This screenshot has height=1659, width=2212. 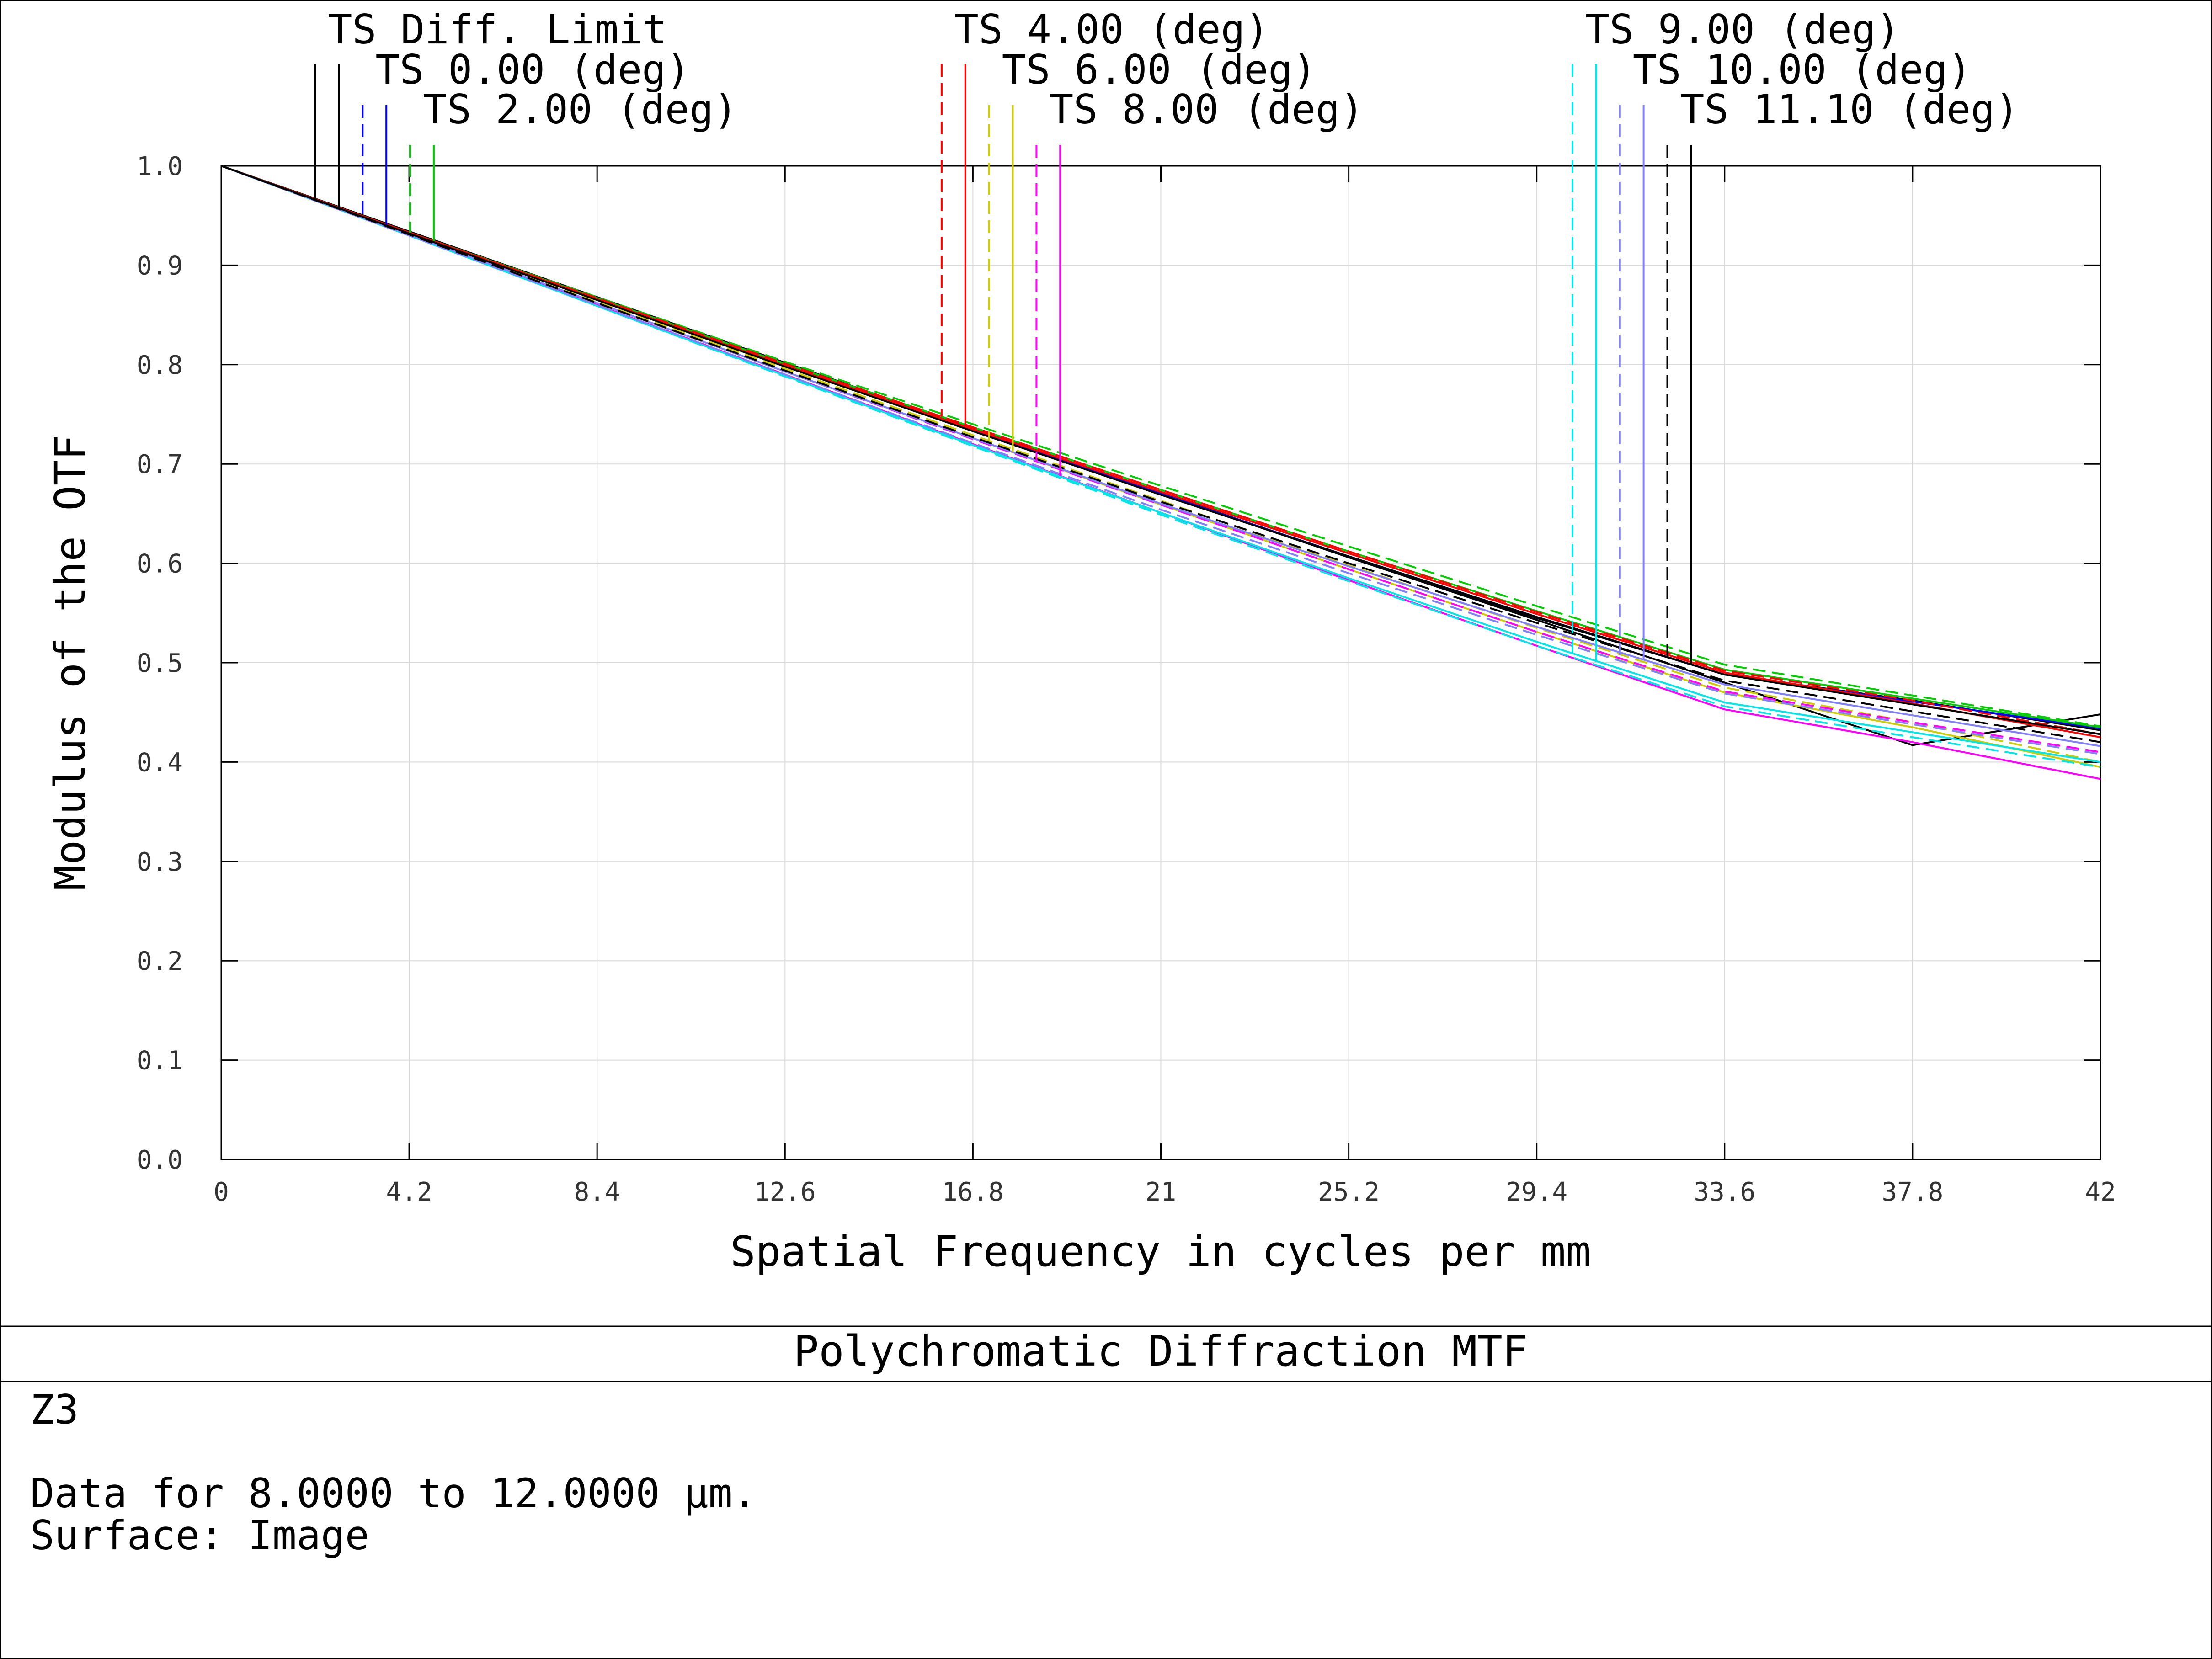 I want to click on y-tick-label: 0.4, so click(x=160, y=762).